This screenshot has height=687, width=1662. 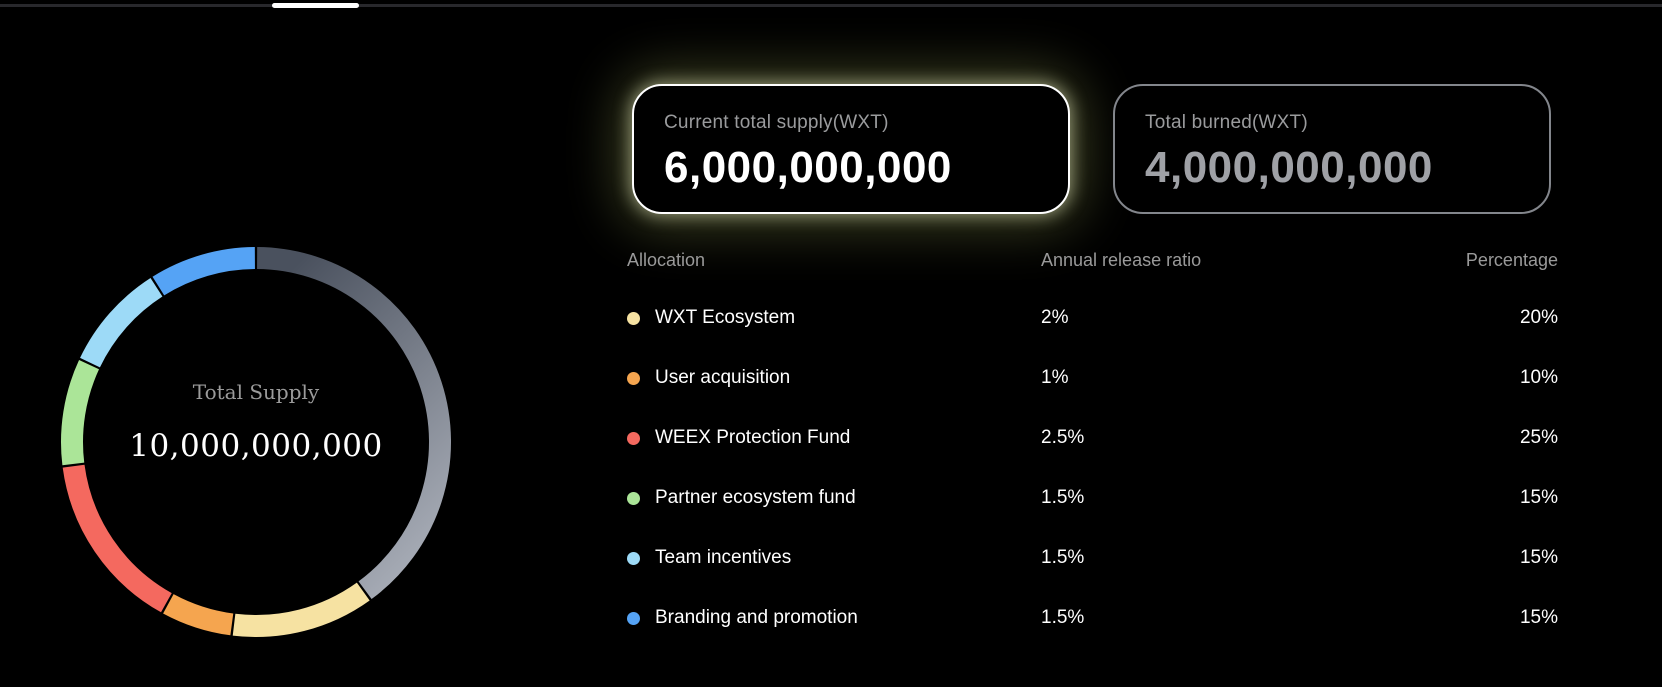 I want to click on allocation-name: Branding and promotion, so click(x=756, y=617).